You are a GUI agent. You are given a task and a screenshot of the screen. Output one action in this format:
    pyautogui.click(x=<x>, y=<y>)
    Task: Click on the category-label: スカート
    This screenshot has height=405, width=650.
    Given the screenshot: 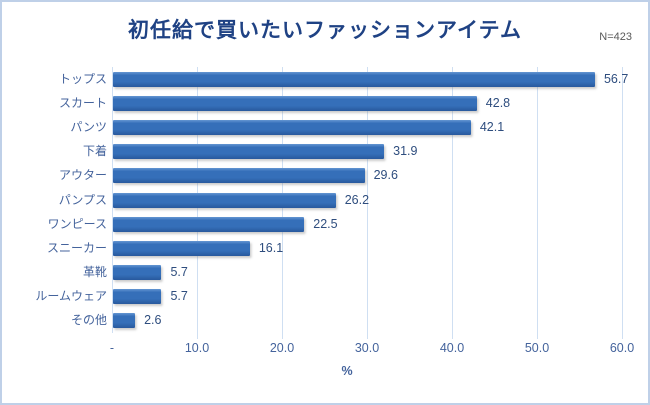 What is the action you would take?
    pyautogui.click(x=82, y=102)
    